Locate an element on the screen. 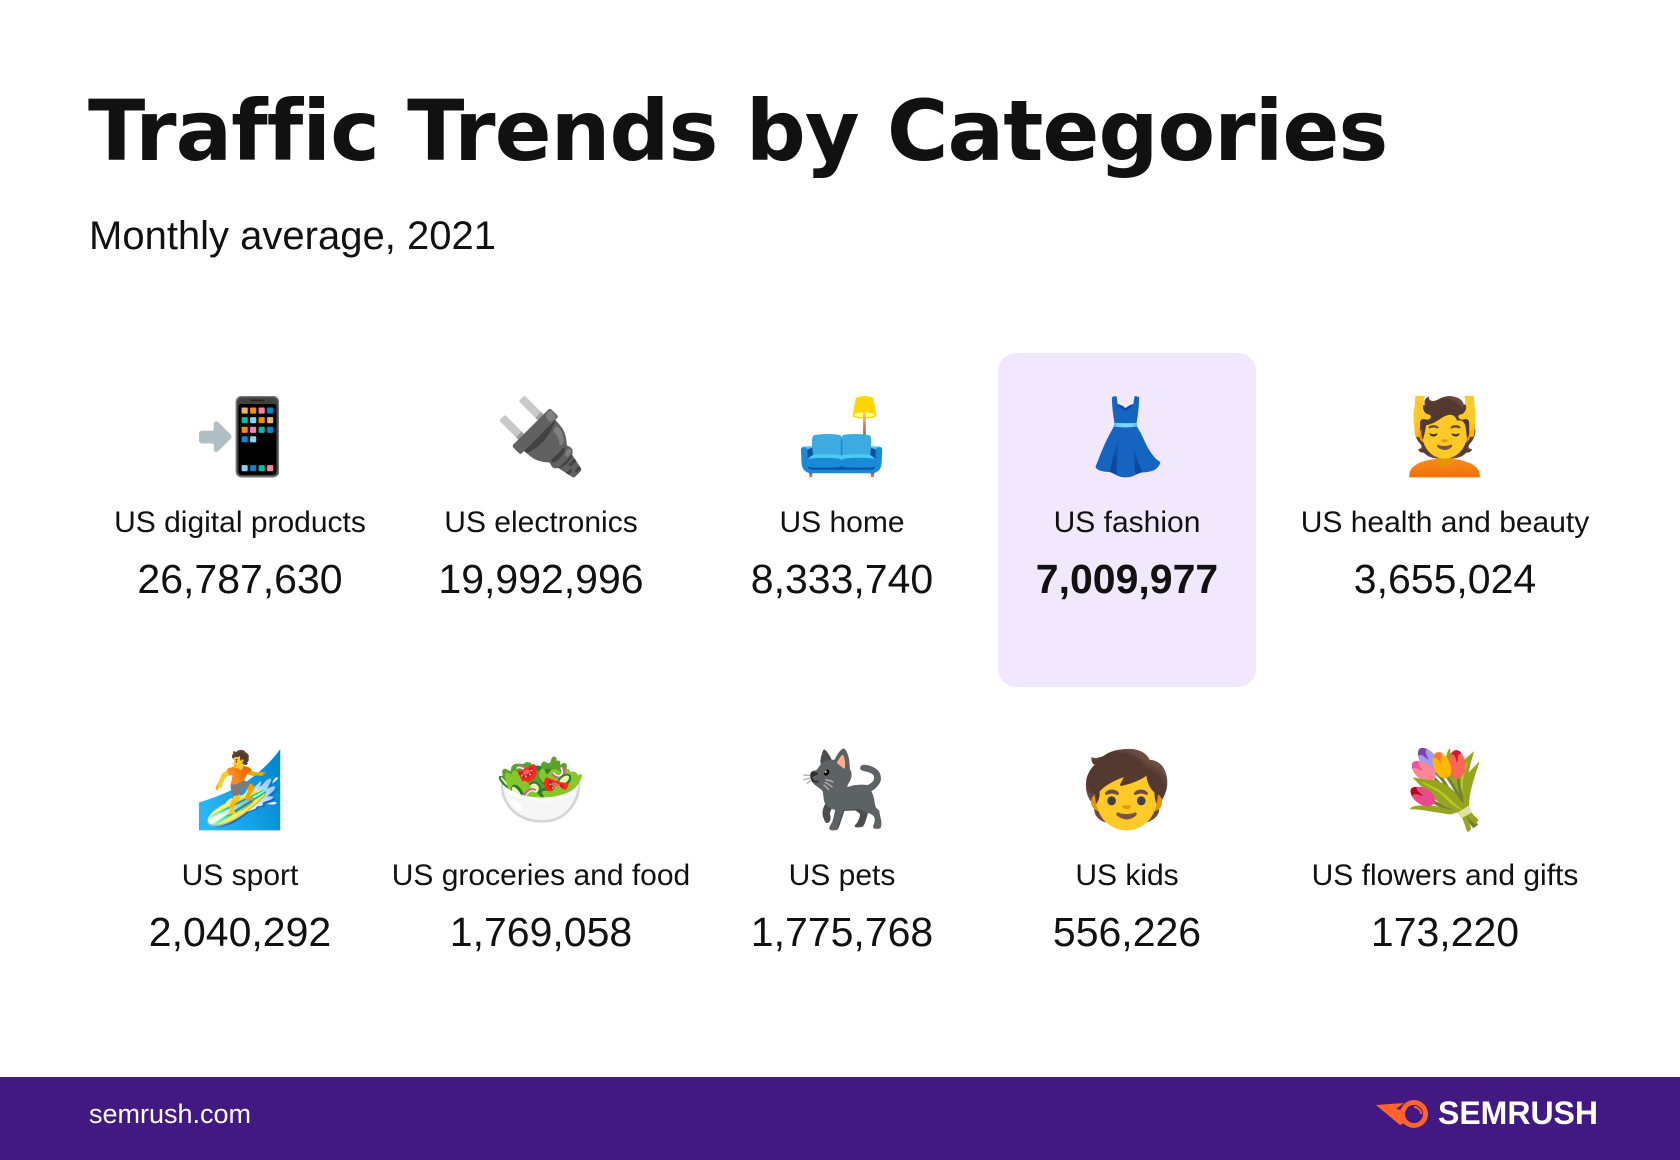  person-massage-icon: 💆 is located at coordinates (1445, 437).